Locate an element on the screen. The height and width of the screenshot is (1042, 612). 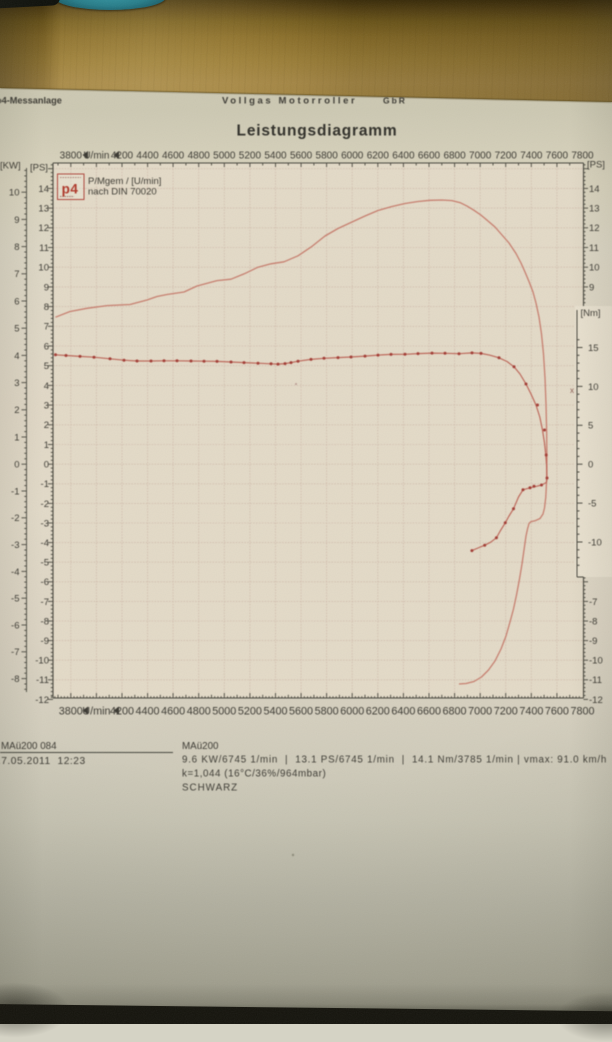
svg-text: -6 is located at coordinates (45, 582).